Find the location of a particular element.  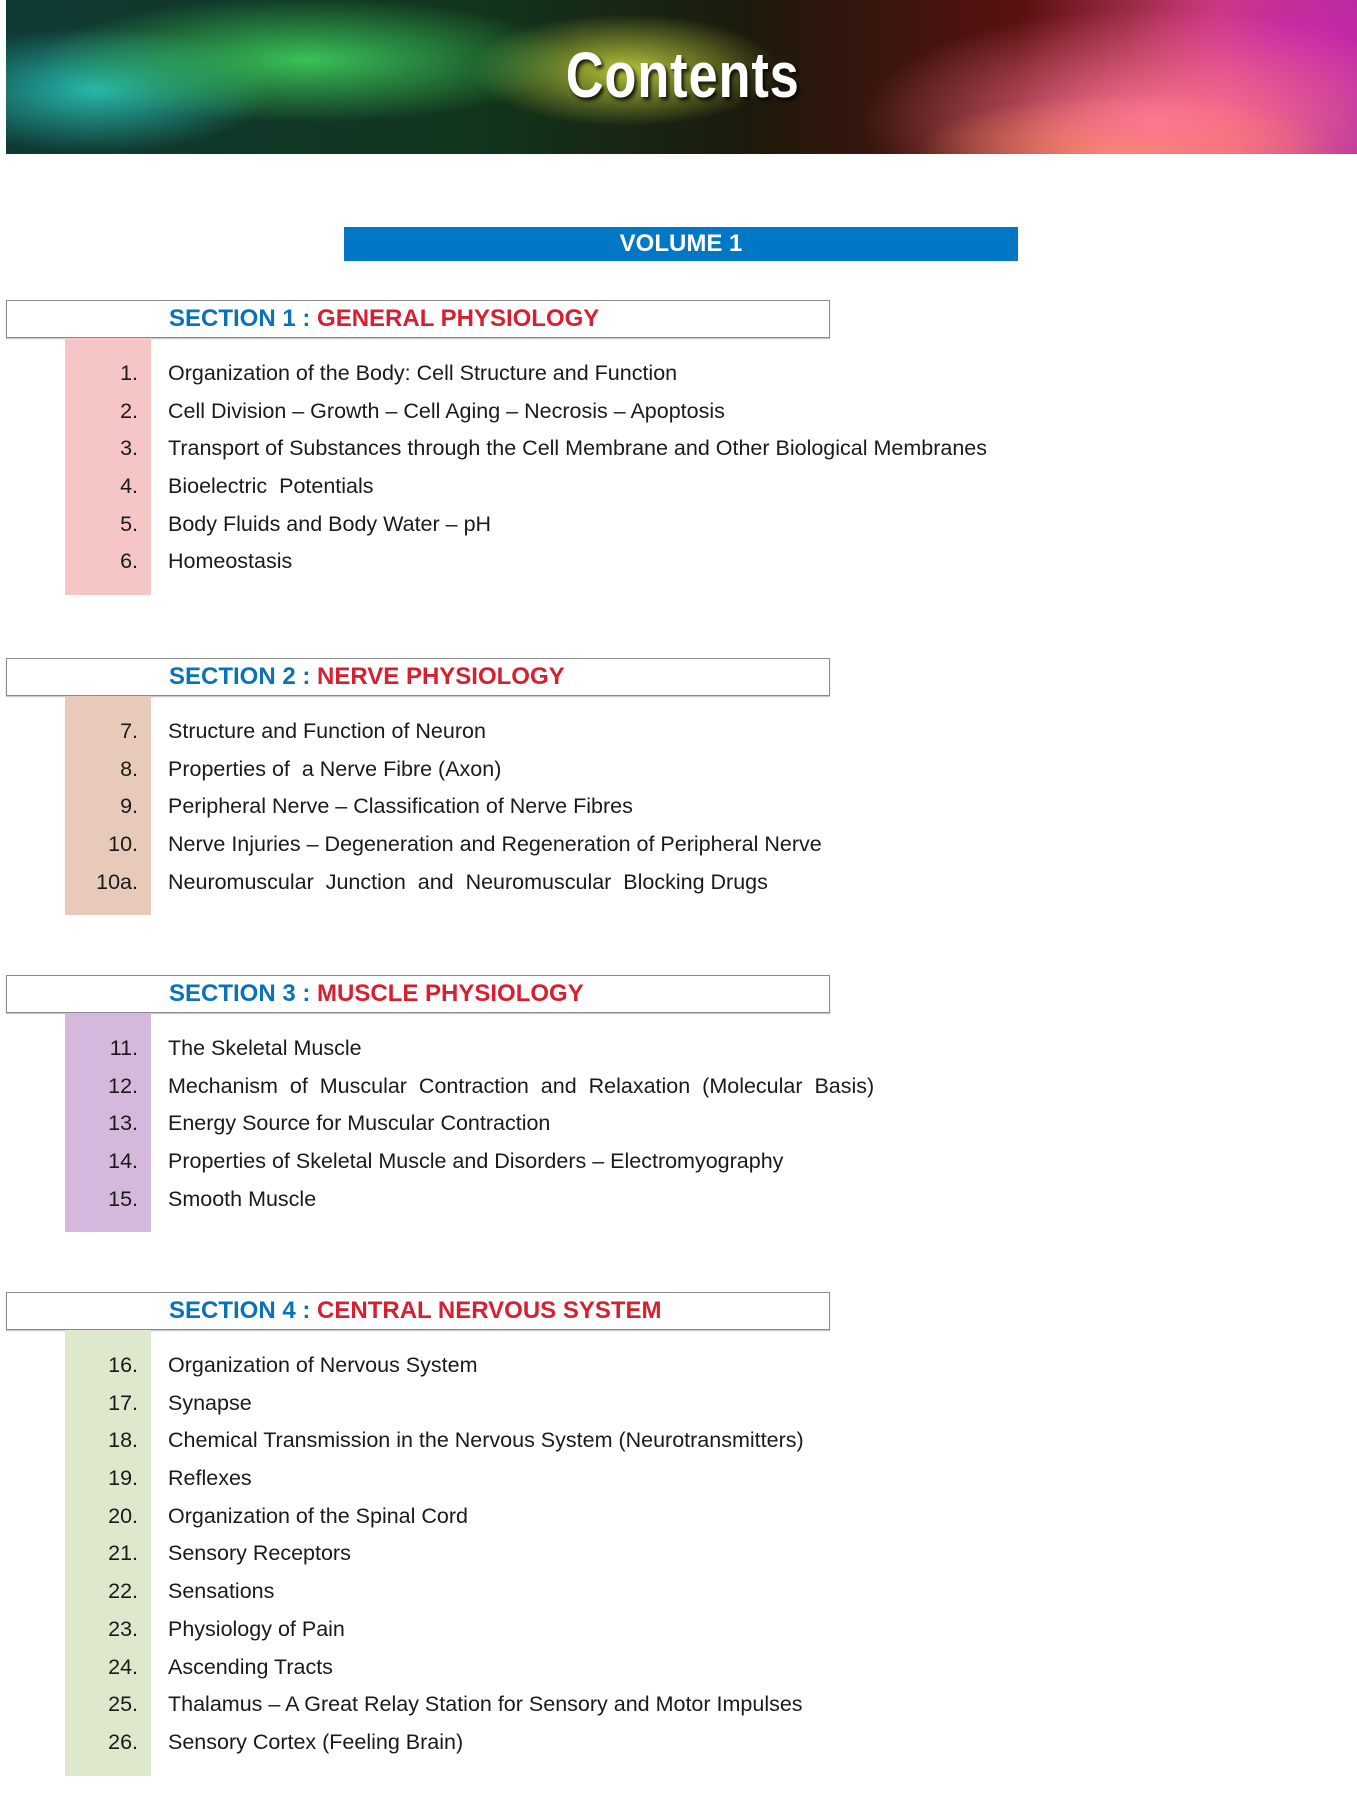

chapter-title: Organization of the Spinal Cord is located at coordinates (318, 1515).